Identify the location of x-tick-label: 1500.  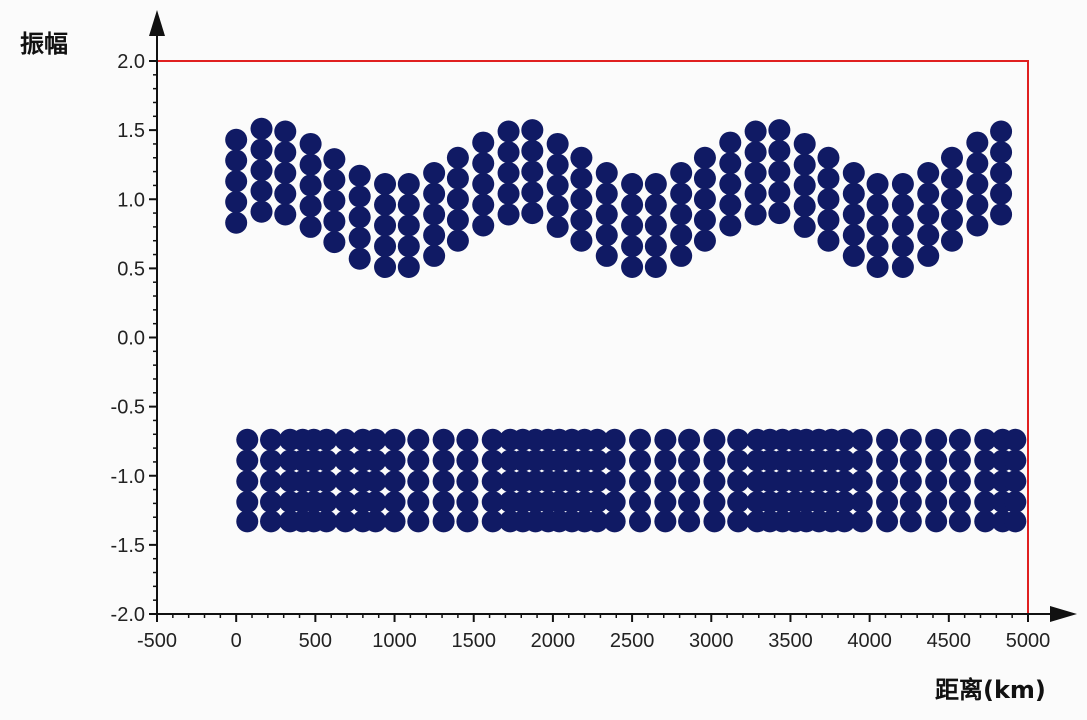
(473, 641).